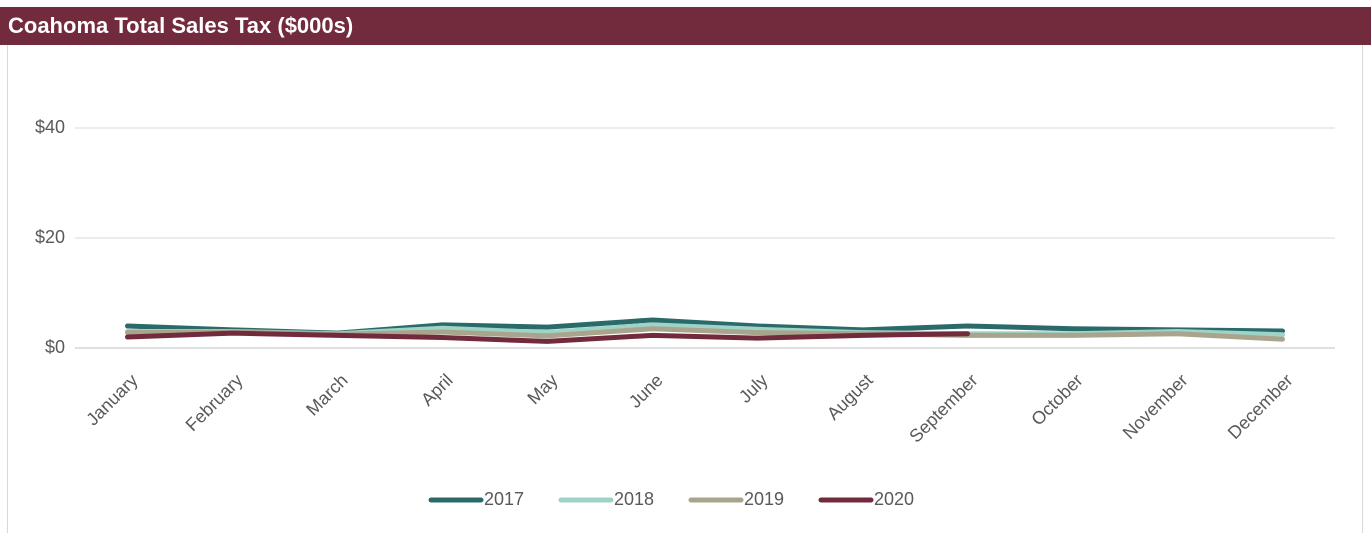  I want to click on x-tick-label: January, so click(111, 399).